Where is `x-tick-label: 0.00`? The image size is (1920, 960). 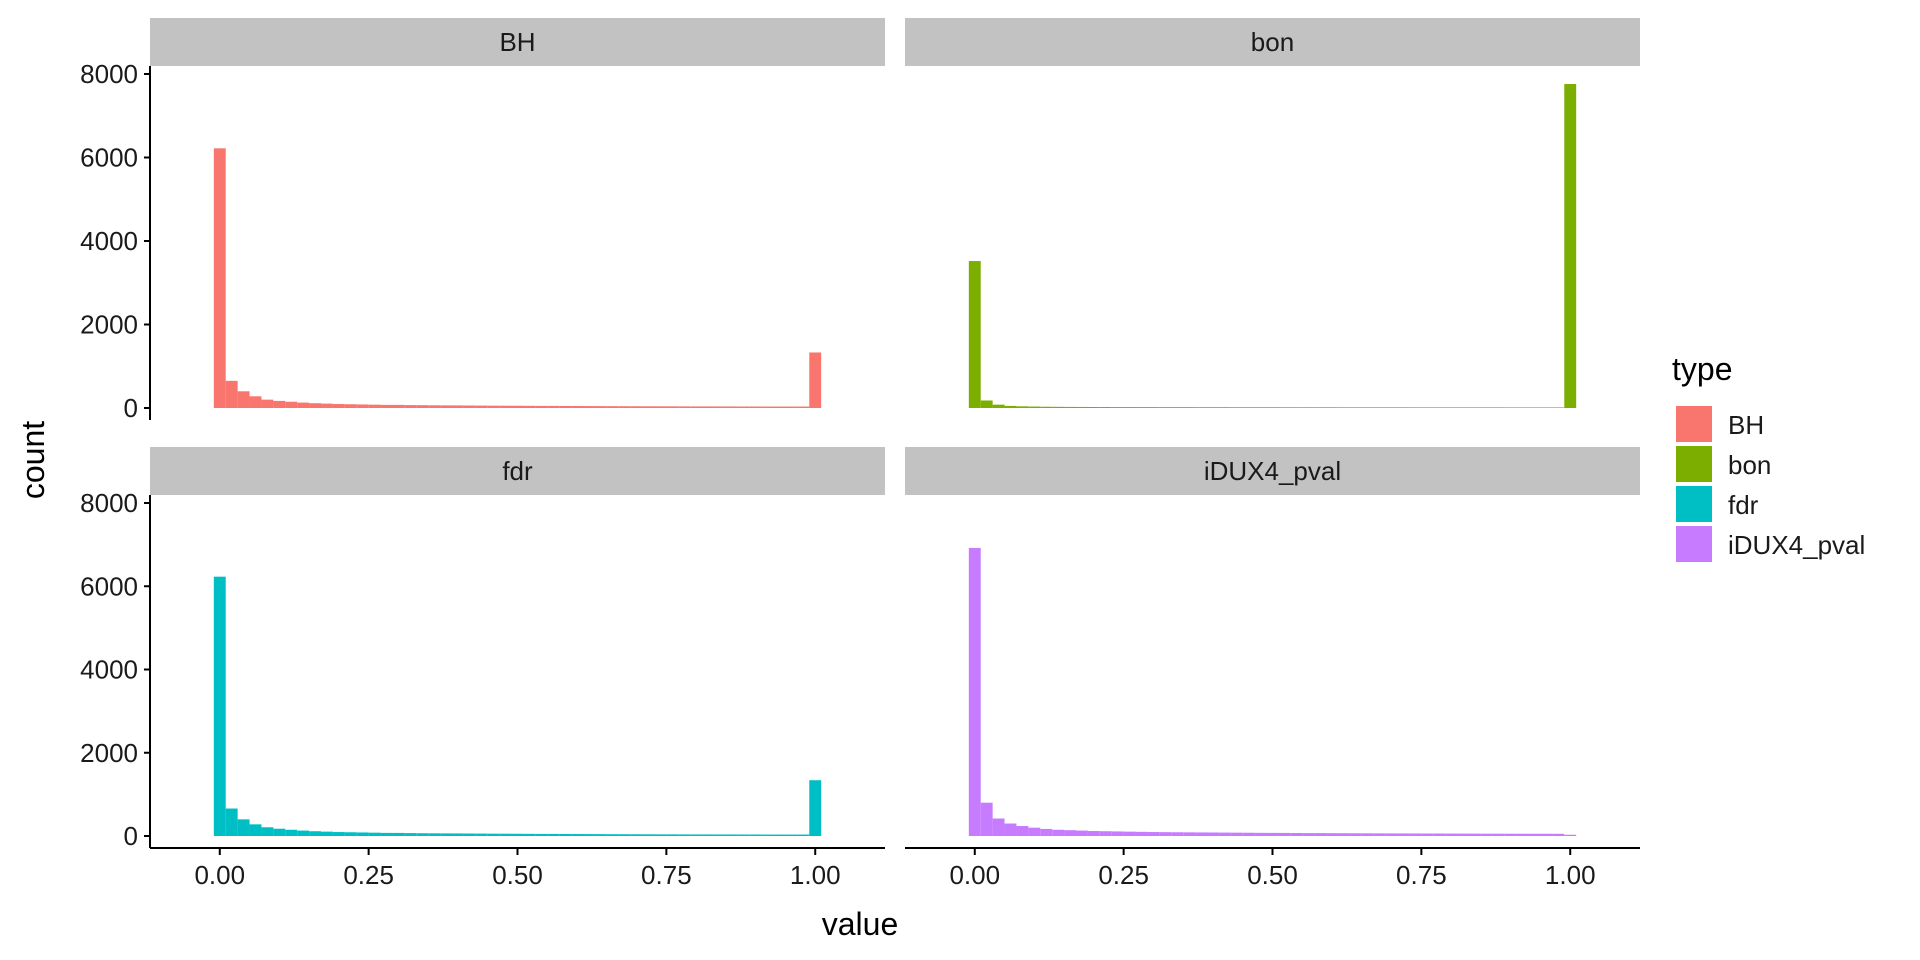
x-tick-label: 0.00 is located at coordinates (974, 875).